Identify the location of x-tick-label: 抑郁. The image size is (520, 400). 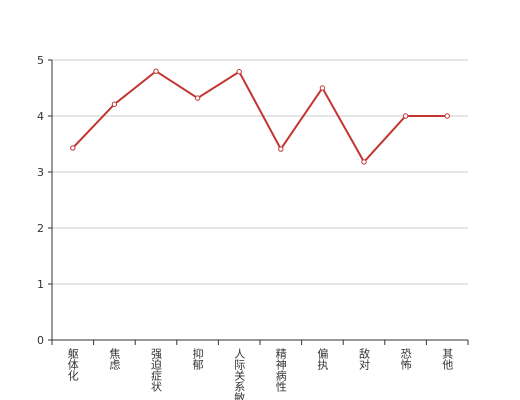
(197, 358).